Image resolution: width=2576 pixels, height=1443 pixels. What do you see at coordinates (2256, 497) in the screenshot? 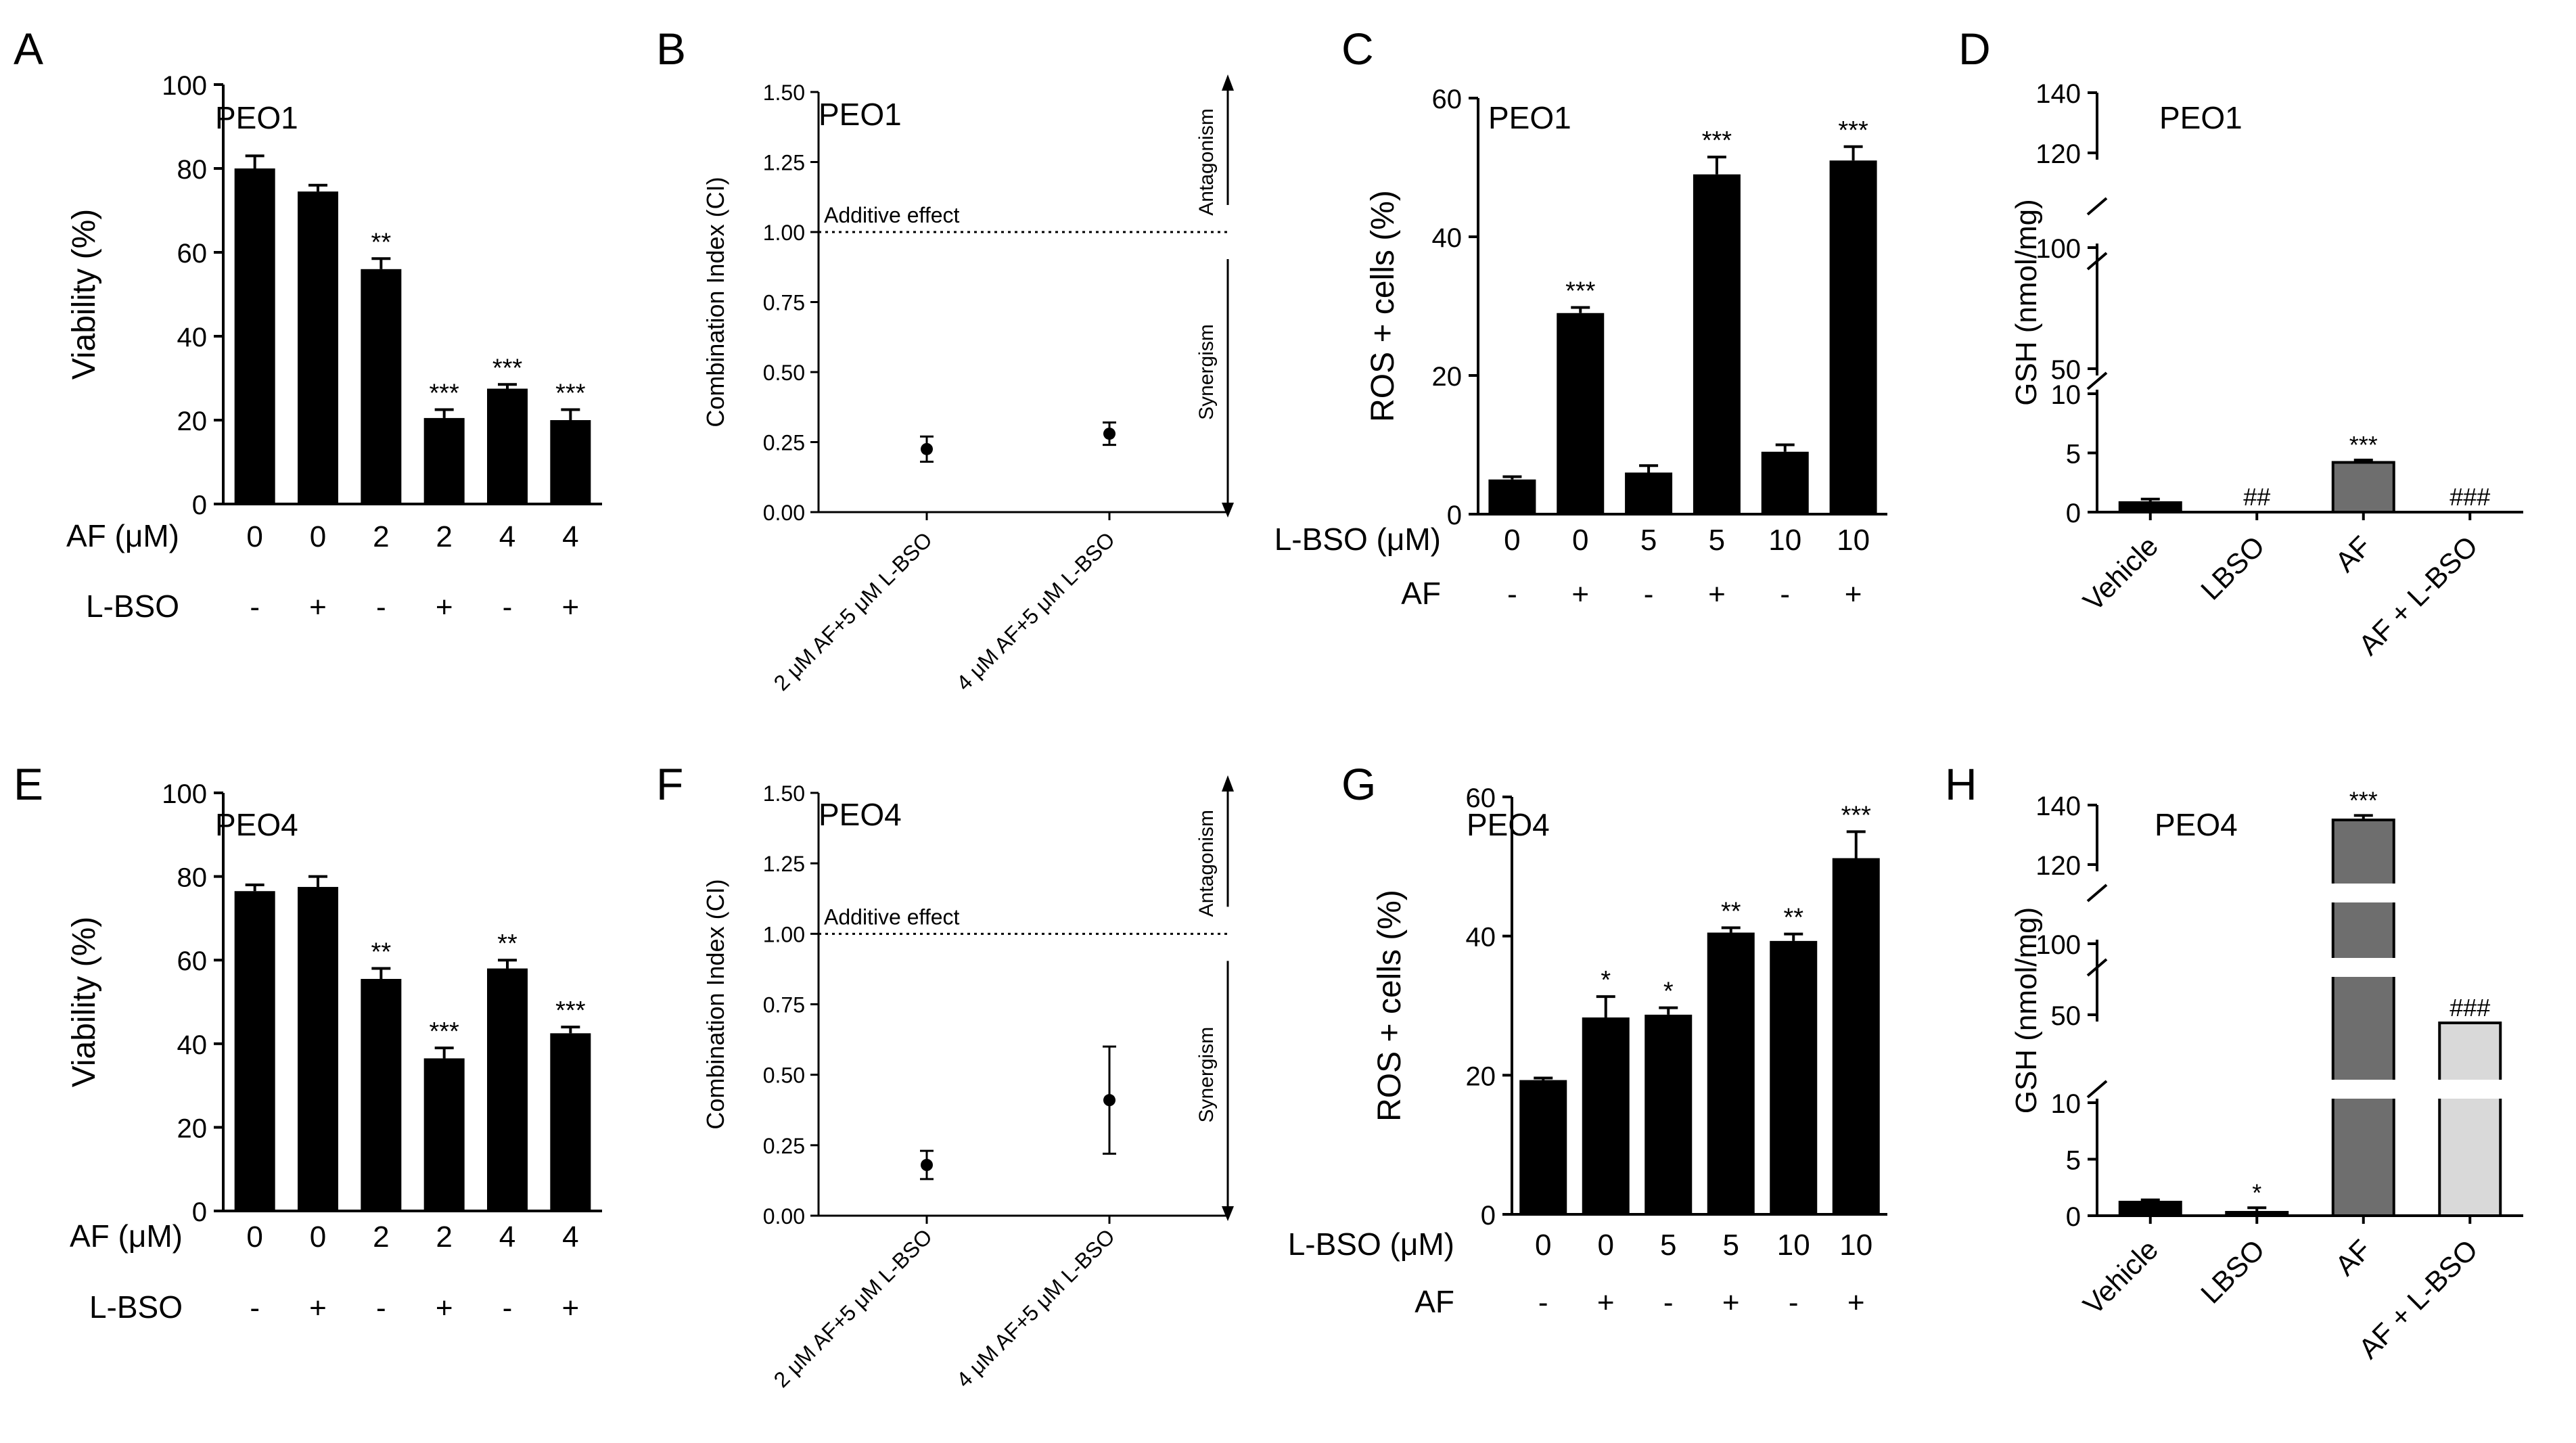
I see `significance-label: ##` at bounding box center [2256, 497].